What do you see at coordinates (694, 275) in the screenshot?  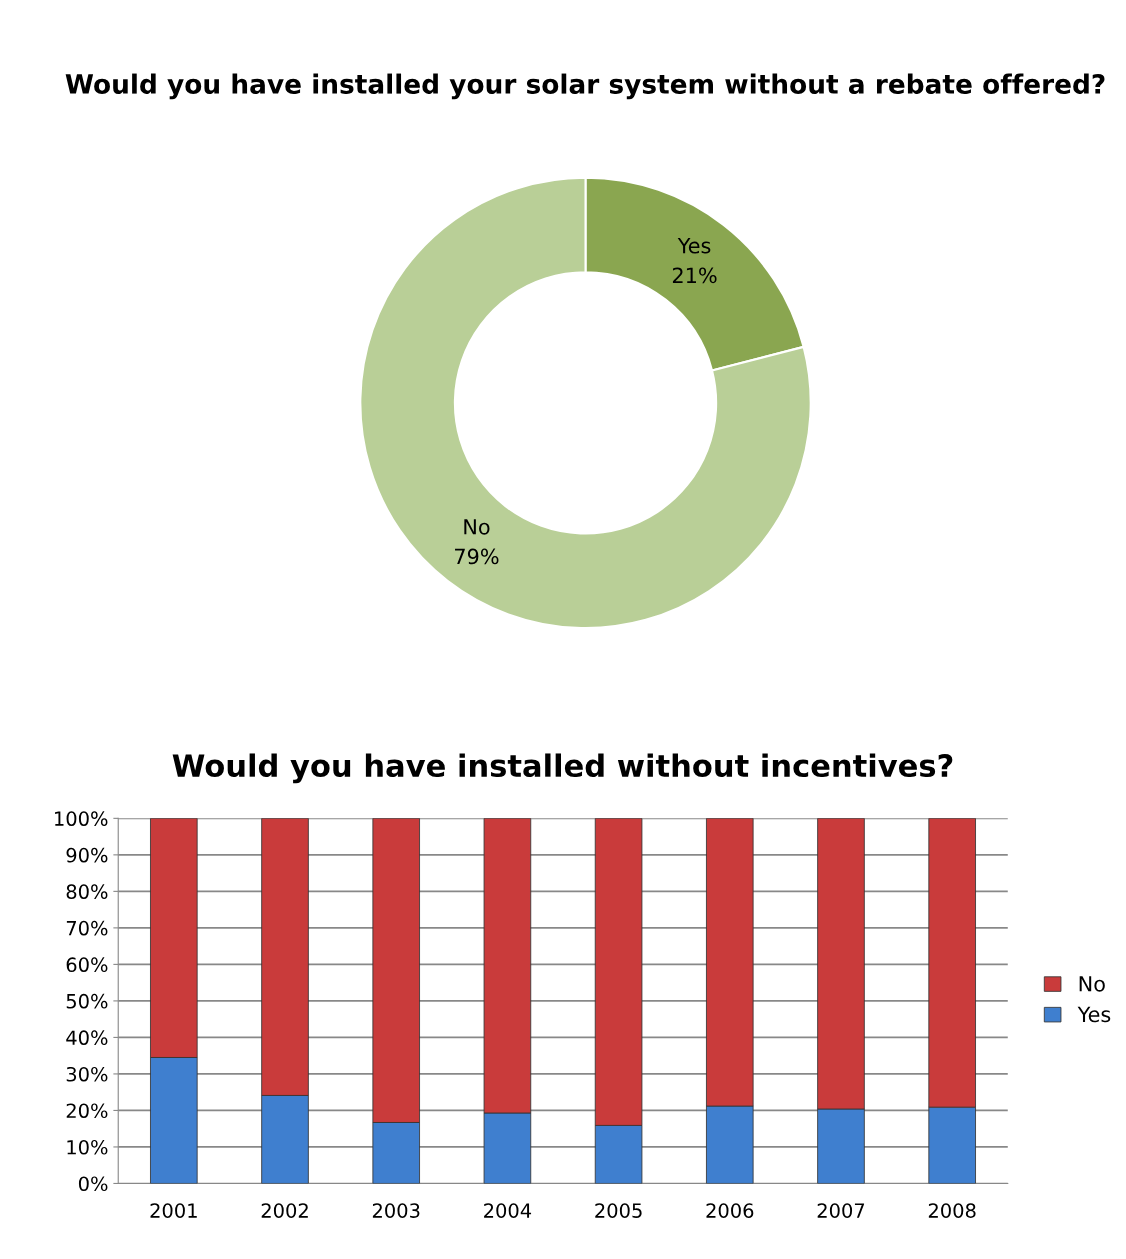 I see `data-label: 21%` at bounding box center [694, 275].